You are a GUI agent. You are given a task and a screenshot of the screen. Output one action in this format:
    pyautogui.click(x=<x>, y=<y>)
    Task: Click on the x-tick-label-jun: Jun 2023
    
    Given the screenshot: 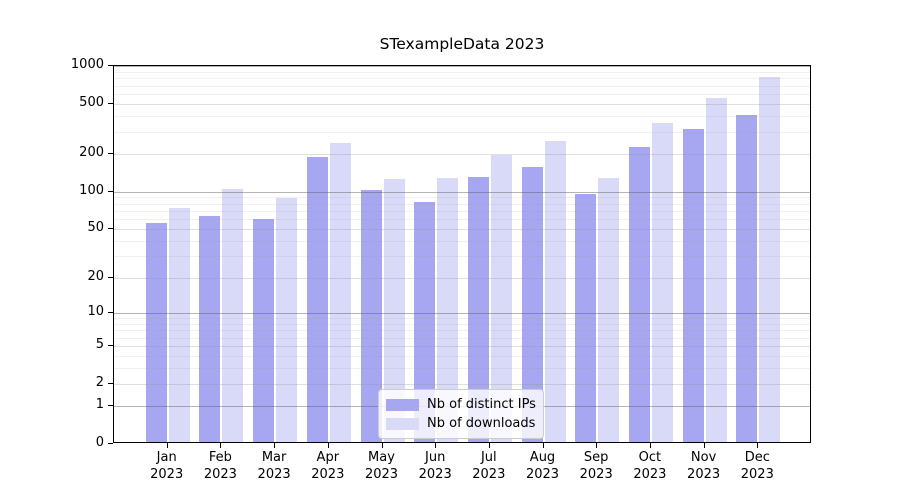 What is the action you would take?
    pyautogui.click(x=435, y=466)
    